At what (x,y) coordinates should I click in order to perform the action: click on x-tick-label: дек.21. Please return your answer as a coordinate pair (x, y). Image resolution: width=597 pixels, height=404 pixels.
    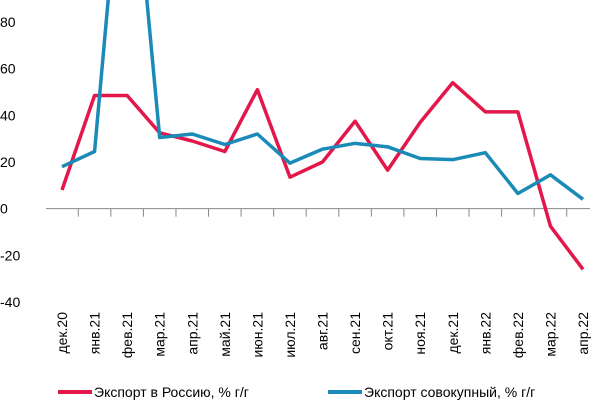
    Looking at the image, I should click on (453, 333).